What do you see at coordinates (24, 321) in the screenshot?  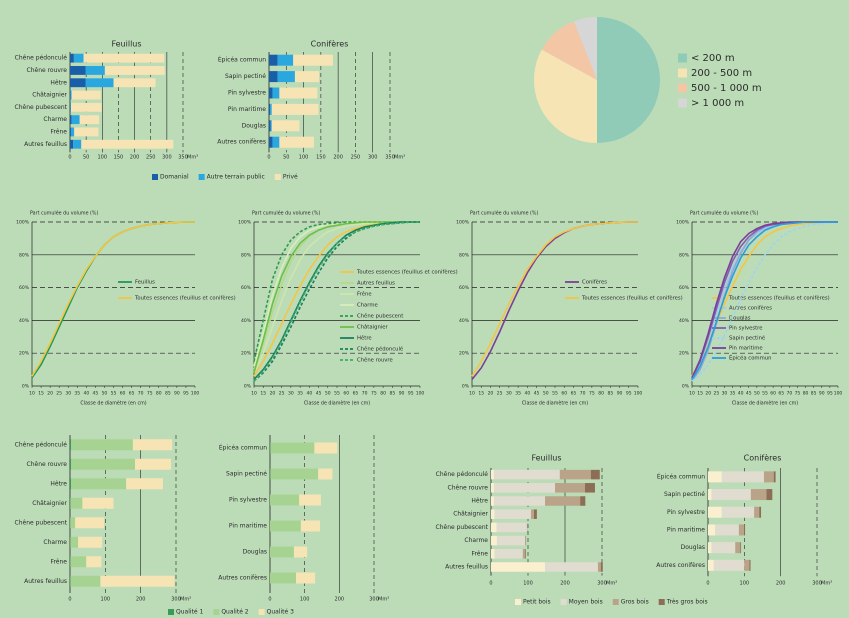 I see `y-tick-label: 40%` at bounding box center [24, 321].